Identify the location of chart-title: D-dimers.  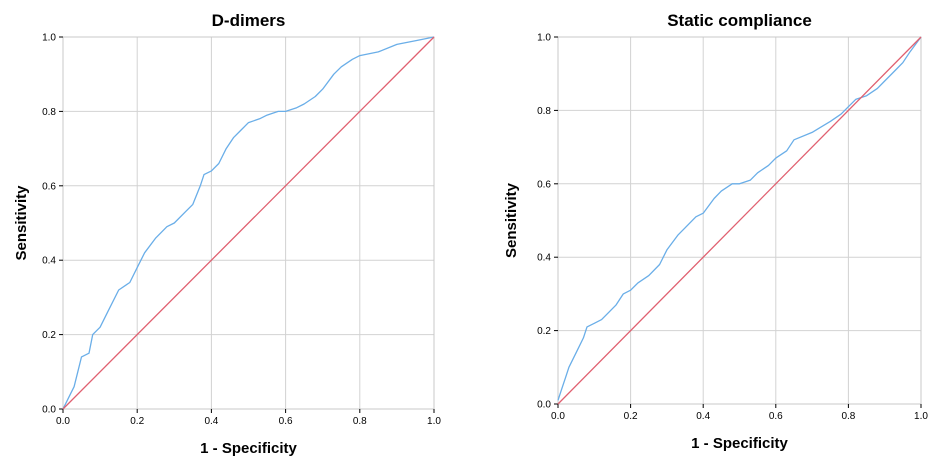
(249, 20).